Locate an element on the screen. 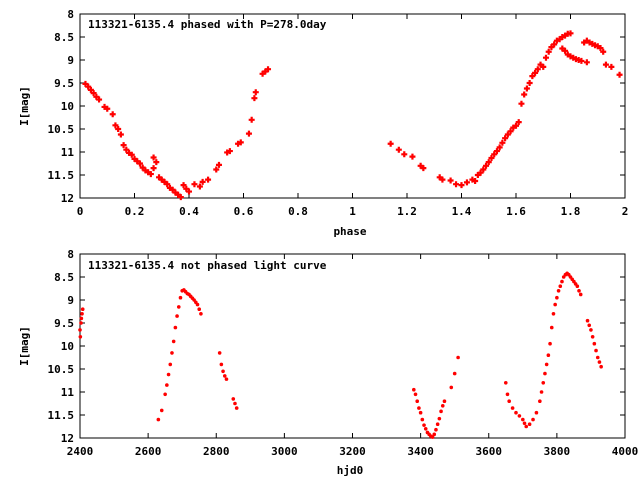  phased-y-tick-label: 8.5 is located at coordinates (64, 37).